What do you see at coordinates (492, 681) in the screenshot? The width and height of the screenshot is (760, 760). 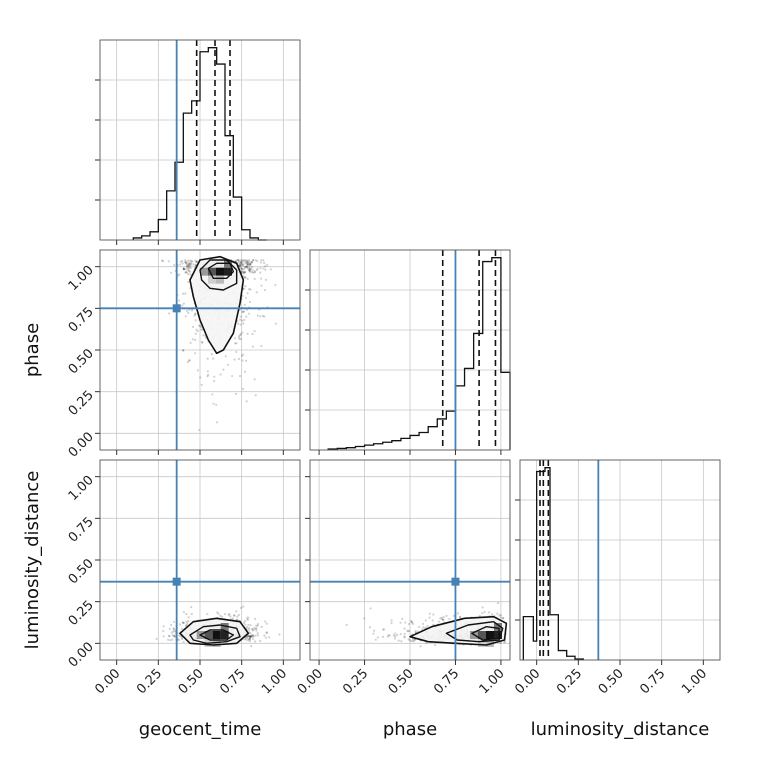 I see `panel-phase-vs-luminosity-distance-xtick-label-4: 1.00` at bounding box center [492, 681].